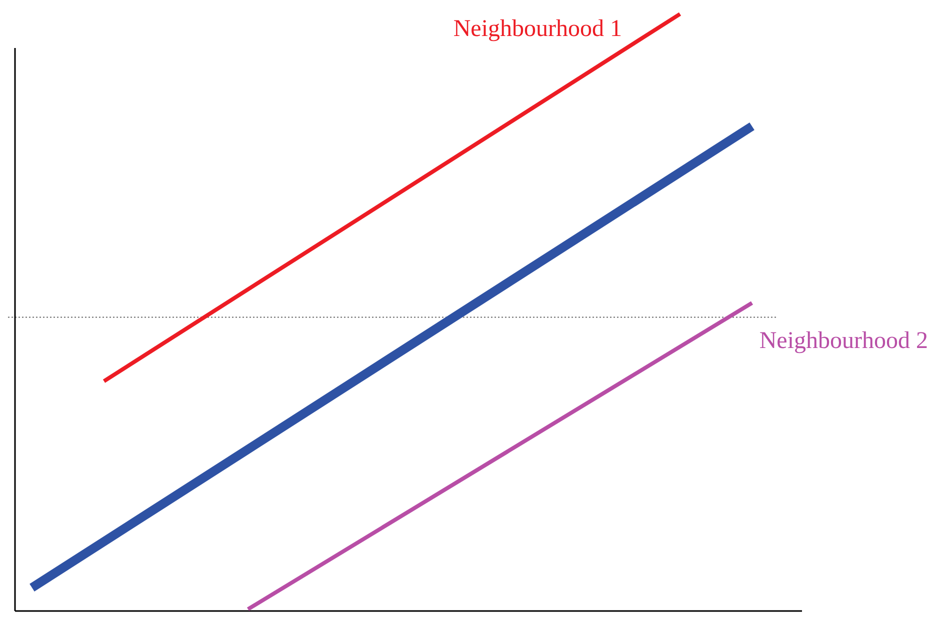 The width and height of the screenshot is (932, 619). Describe the element at coordinates (843, 341) in the screenshot. I see `series-label: Neighbourhood 2` at that location.